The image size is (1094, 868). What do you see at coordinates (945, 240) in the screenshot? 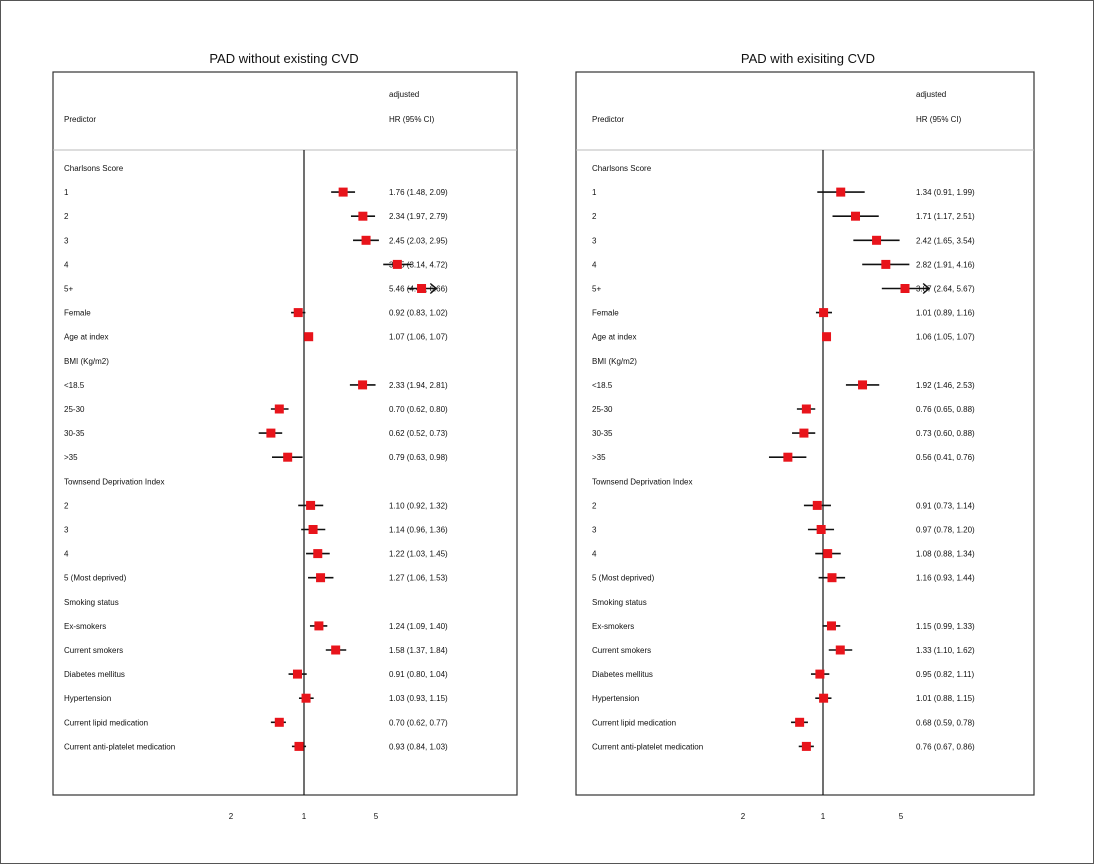
I see `hr-text: 2.42 (1.65, 3.54)` at bounding box center [945, 240].